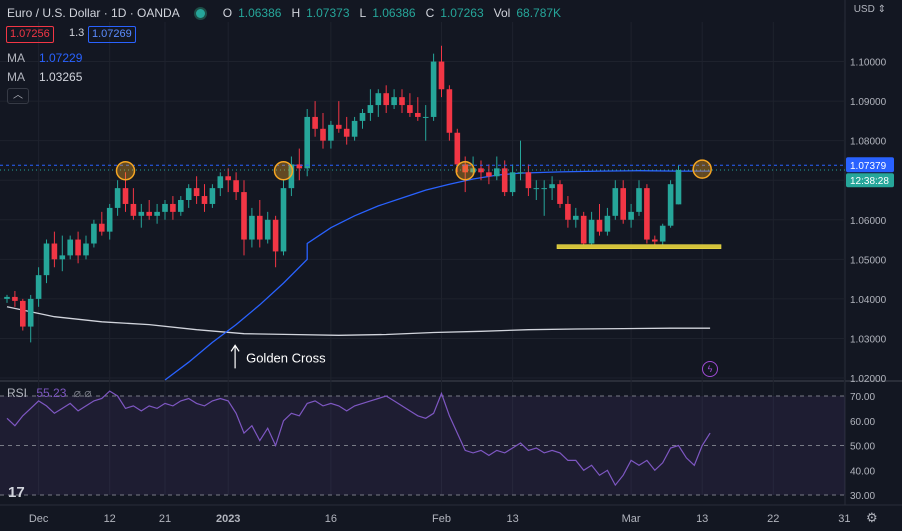  What do you see at coordinates (61, 58) in the screenshot?
I see `ma-fast-value: 1.07229` at bounding box center [61, 58].